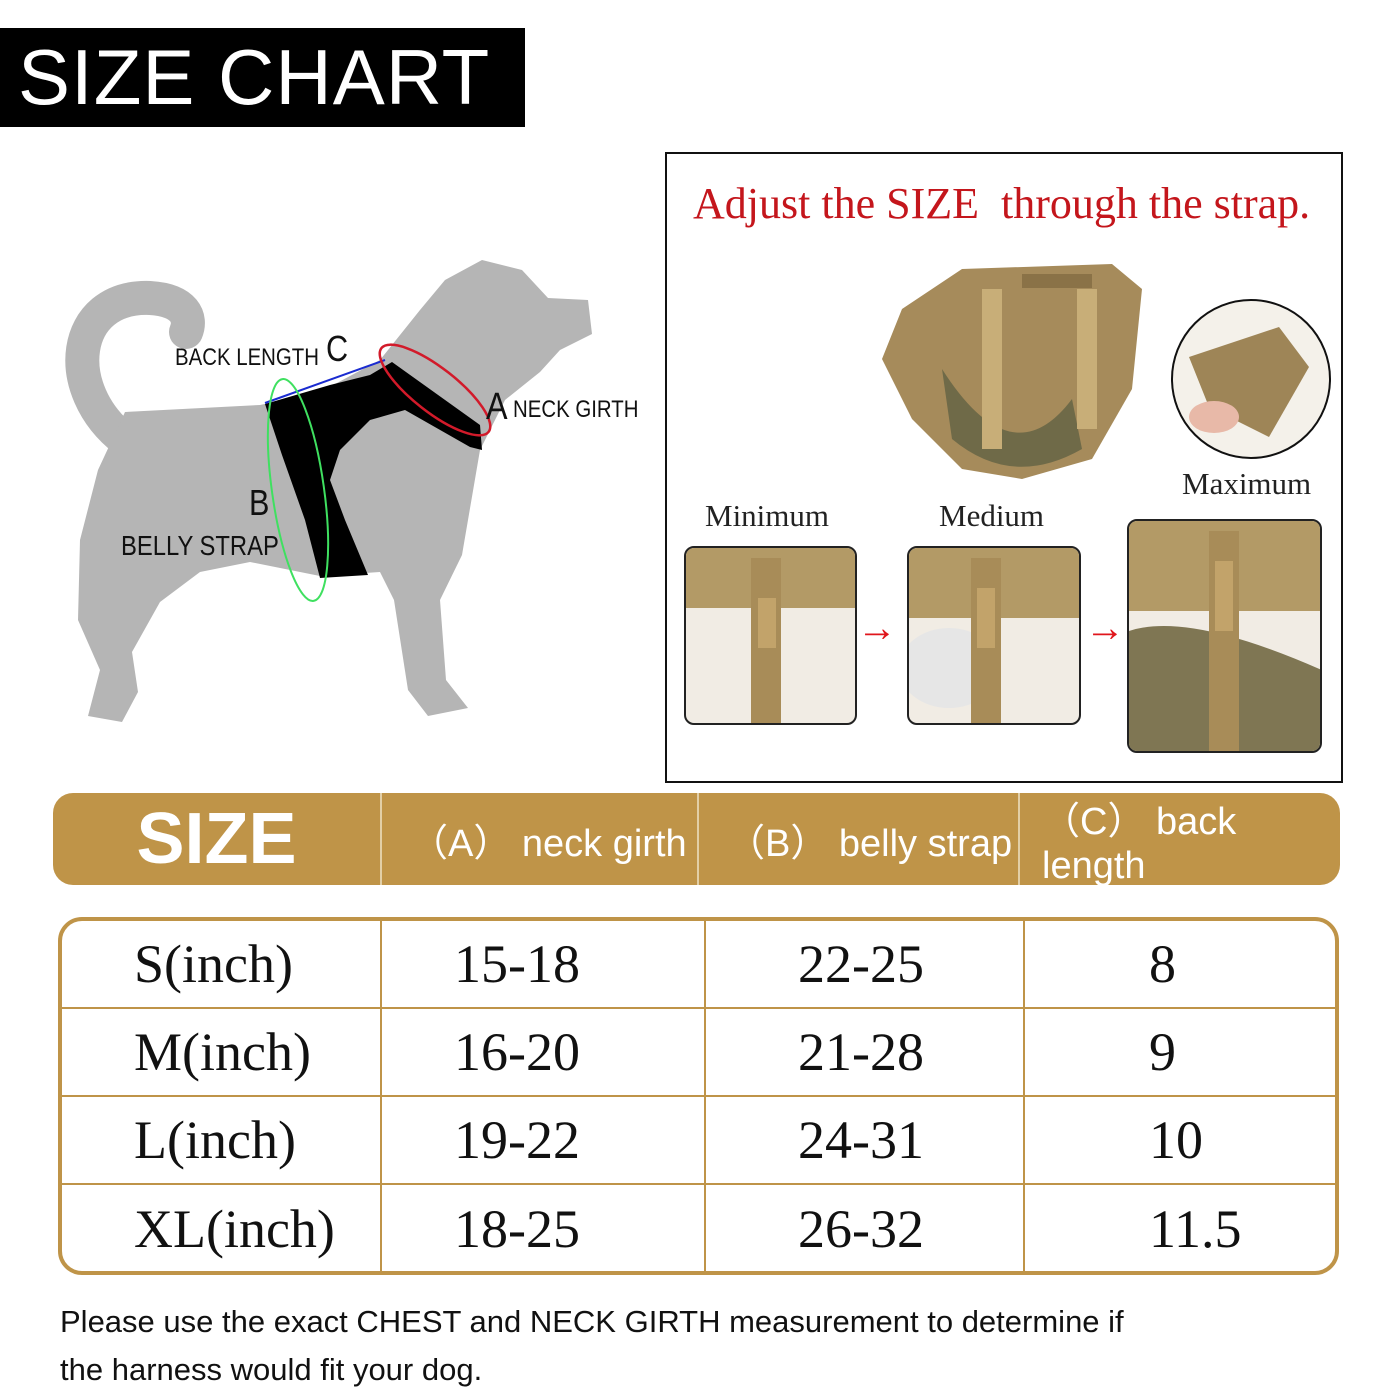  I want to click on neck-girth-cell: 16-20, so click(544, 1052).